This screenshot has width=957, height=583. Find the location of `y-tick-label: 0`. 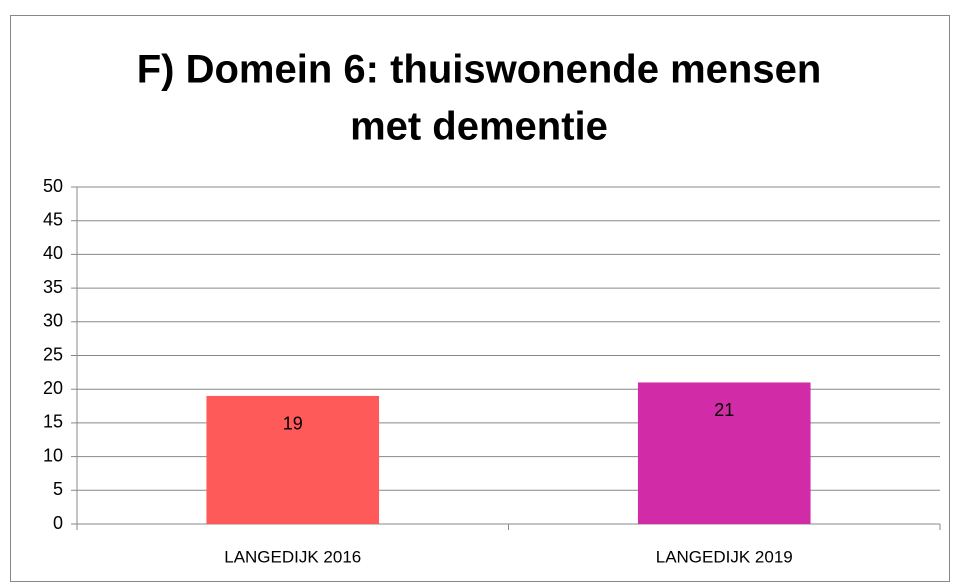

y-tick-label: 0 is located at coordinates (58, 523).